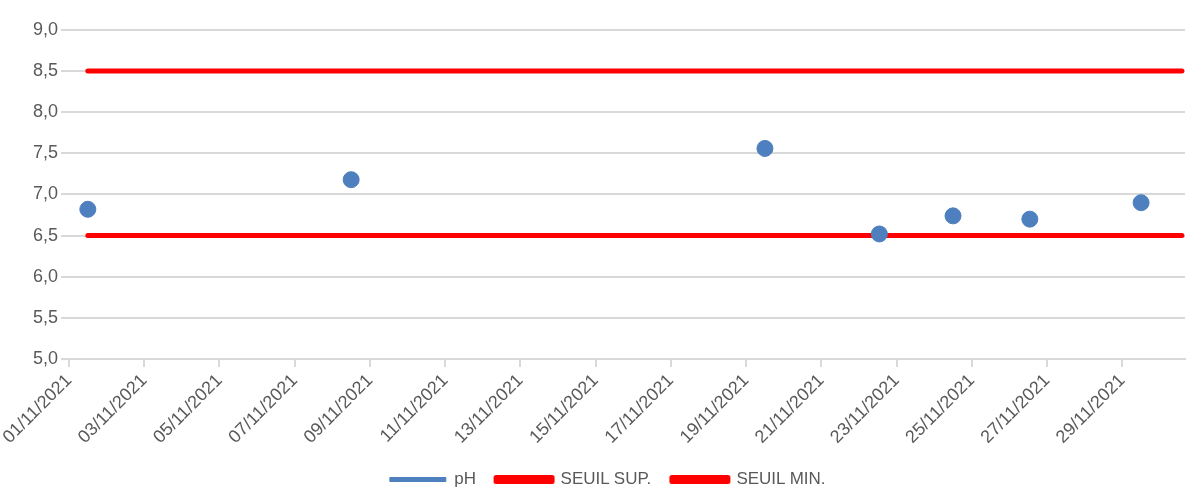  I want to click on y-tick-label: 5,0, so click(45, 357).